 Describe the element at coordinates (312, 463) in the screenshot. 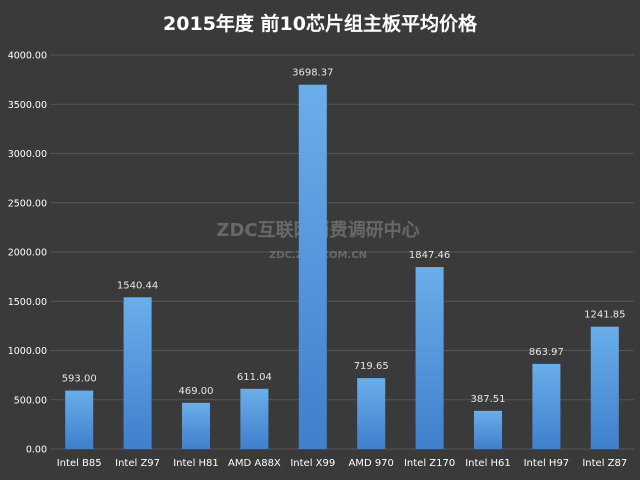

I see `x-tick-label: Intel X99` at that location.